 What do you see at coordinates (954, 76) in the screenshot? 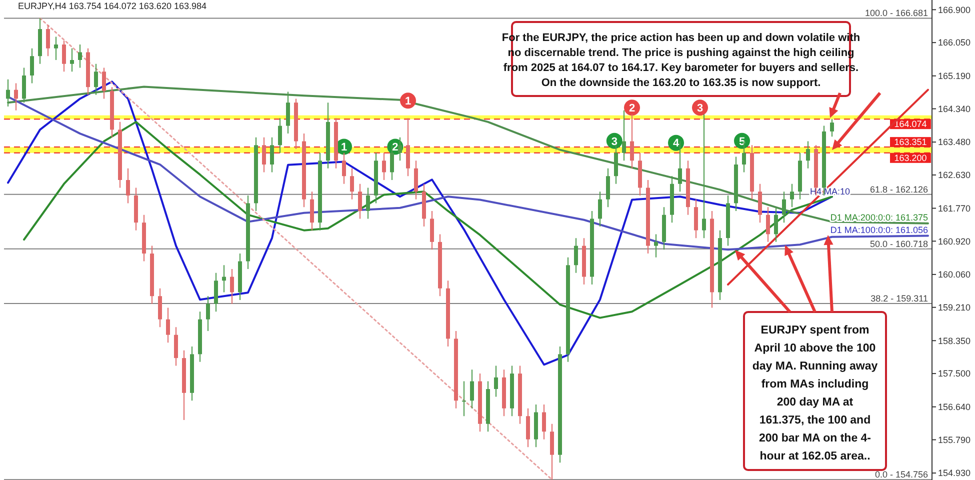
I see `y-tick-label: 165.190` at bounding box center [954, 76].